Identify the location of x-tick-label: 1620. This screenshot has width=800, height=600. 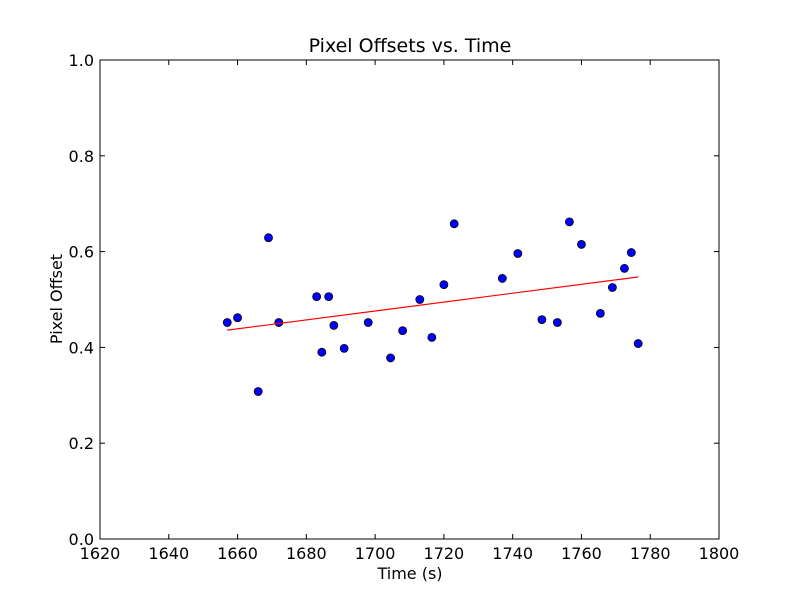
(100, 553).